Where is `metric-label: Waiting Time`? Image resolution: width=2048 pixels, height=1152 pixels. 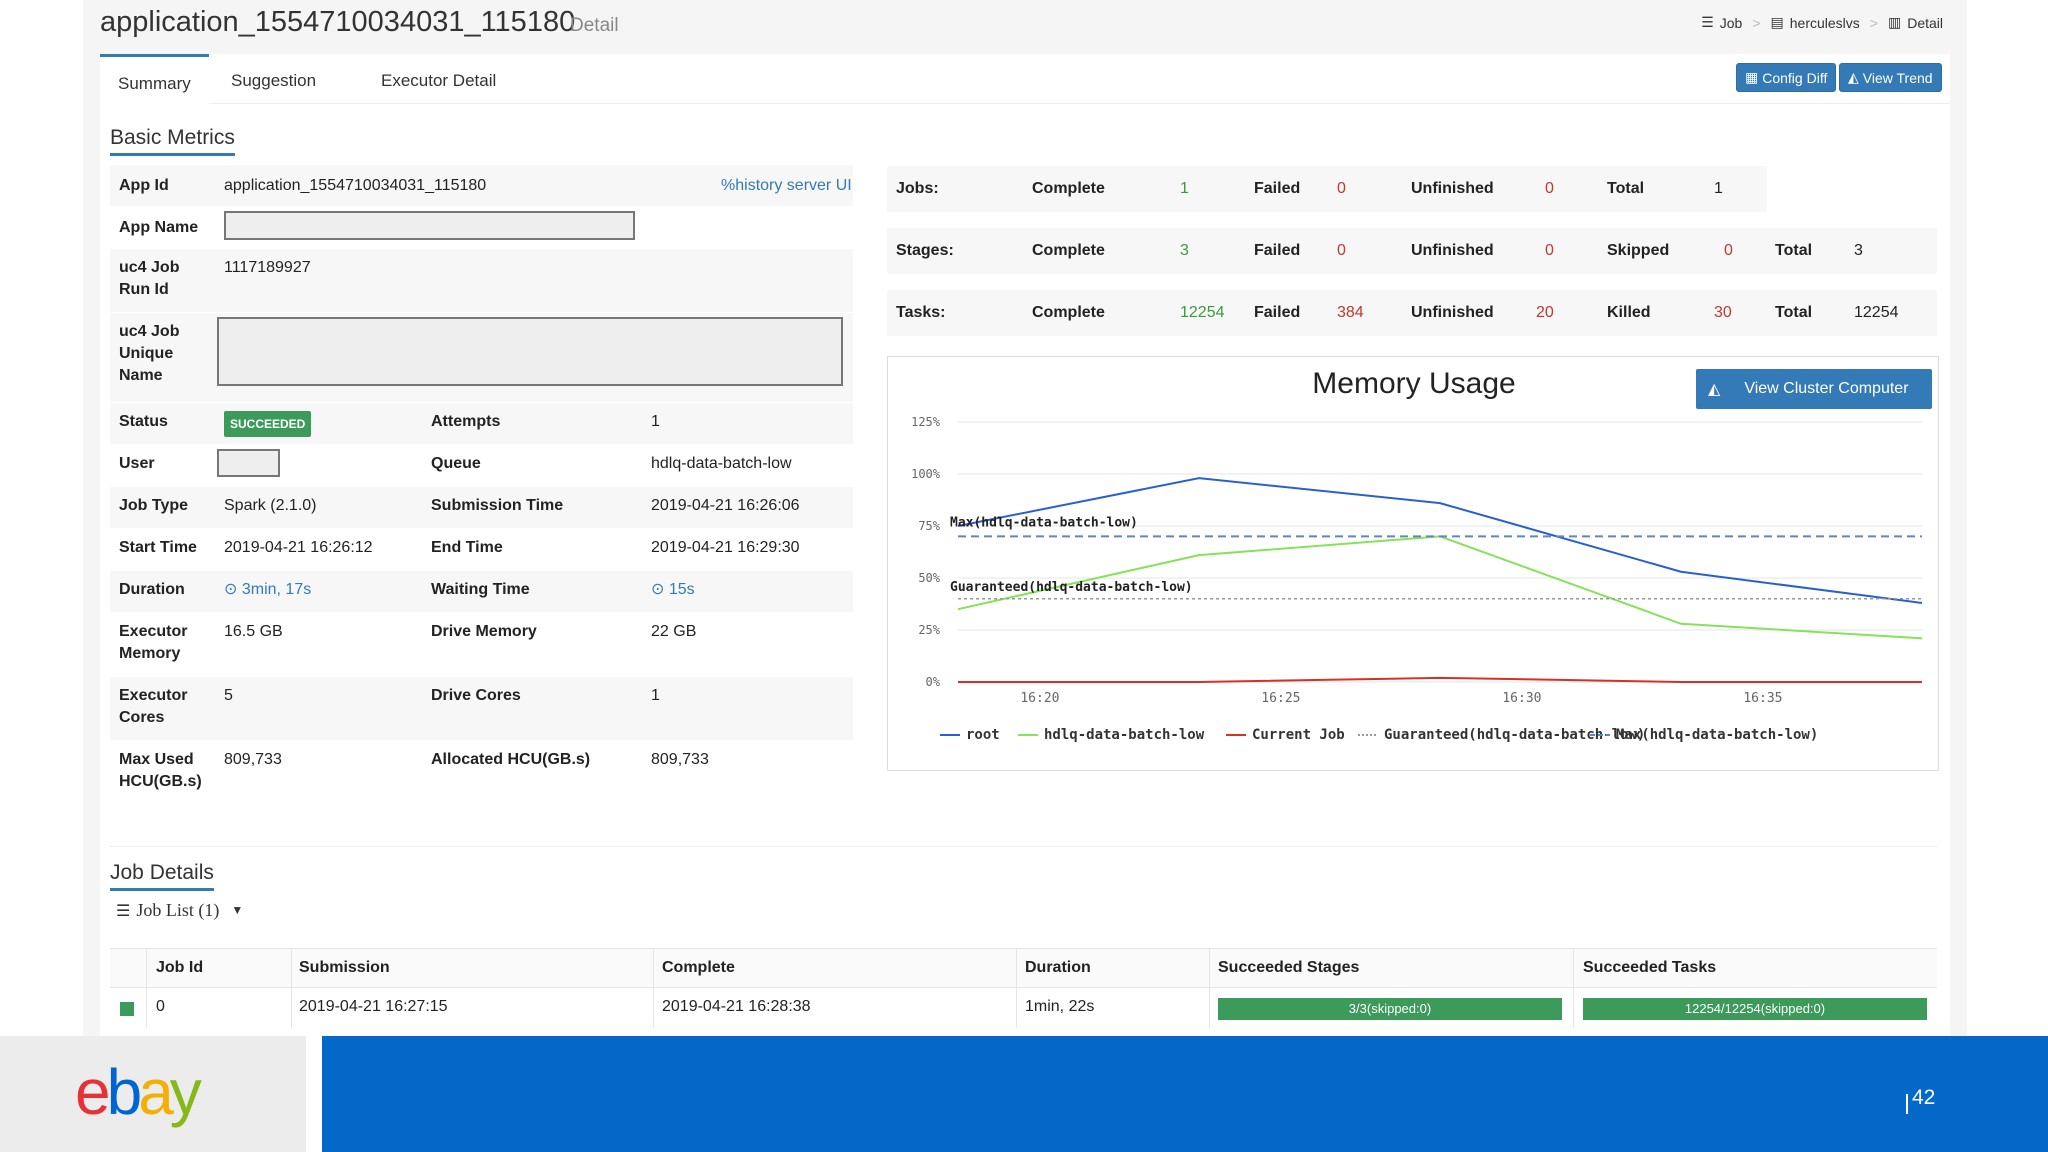 metric-label: Waiting Time is located at coordinates (480, 589).